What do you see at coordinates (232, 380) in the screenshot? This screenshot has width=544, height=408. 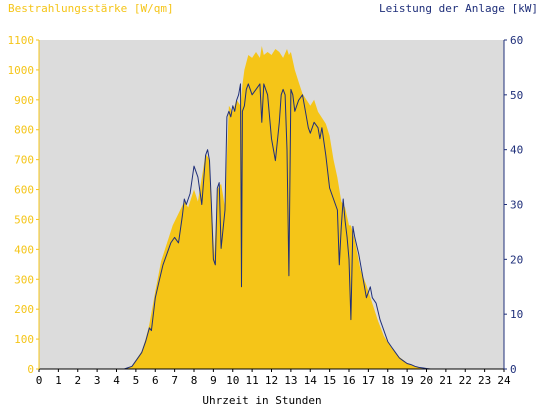 I see `x-tick-label: 10` at bounding box center [232, 380].